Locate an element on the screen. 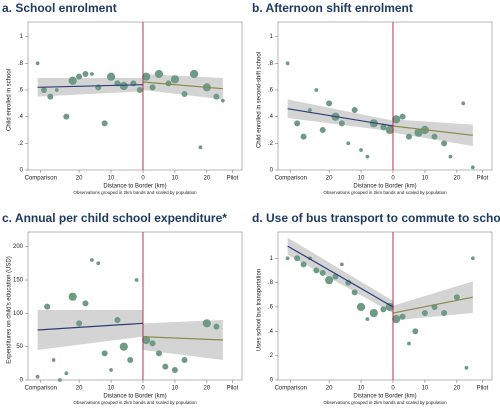 The image size is (500, 417). y-tick-label: 150 is located at coordinates (18, 281).